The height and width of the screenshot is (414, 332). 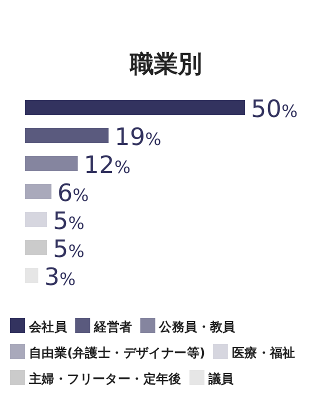 I want to click on legend-label: 経営者, so click(x=113, y=326).